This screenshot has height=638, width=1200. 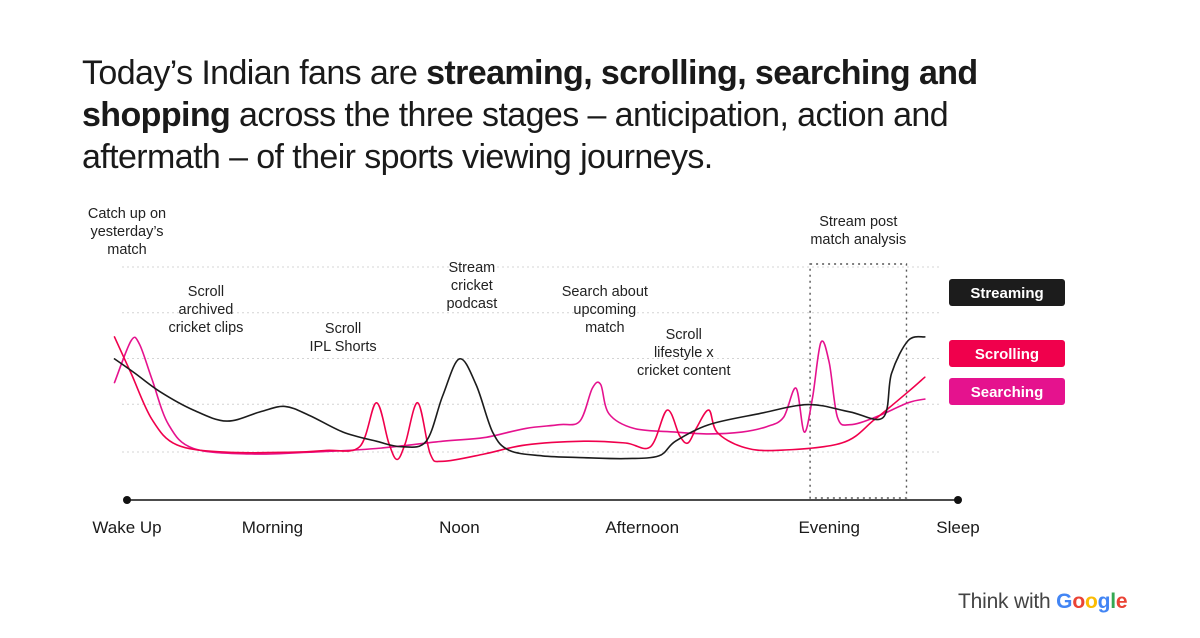 I want to click on annotation: Scroll archived cricket clips, so click(x=205, y=310).